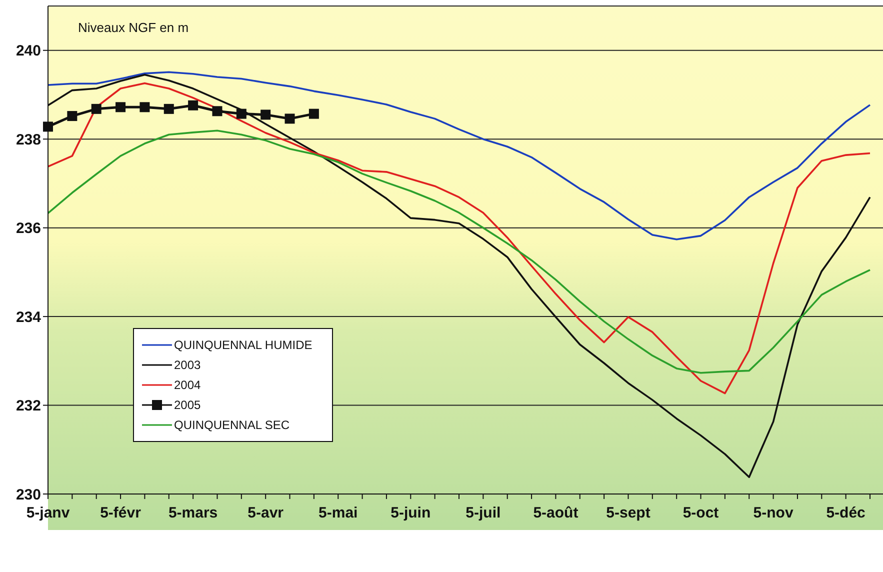 This screenshot has height=572, width=883. What do you see at coordinates (187, 405) in the screenshot?
I see `legend-label: 2005` at bounding box center [187, 405].